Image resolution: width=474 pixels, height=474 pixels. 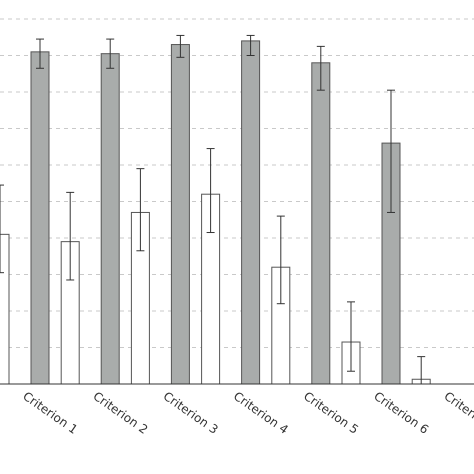 I want to click on x-tick-label: Criterion 6, so click(x=401, y=413).